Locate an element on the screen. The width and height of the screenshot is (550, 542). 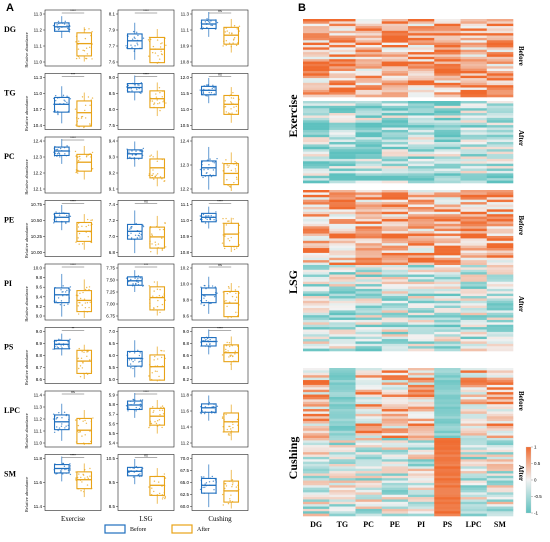
tick-label: 9.6 is located at coordinates (39, 287).